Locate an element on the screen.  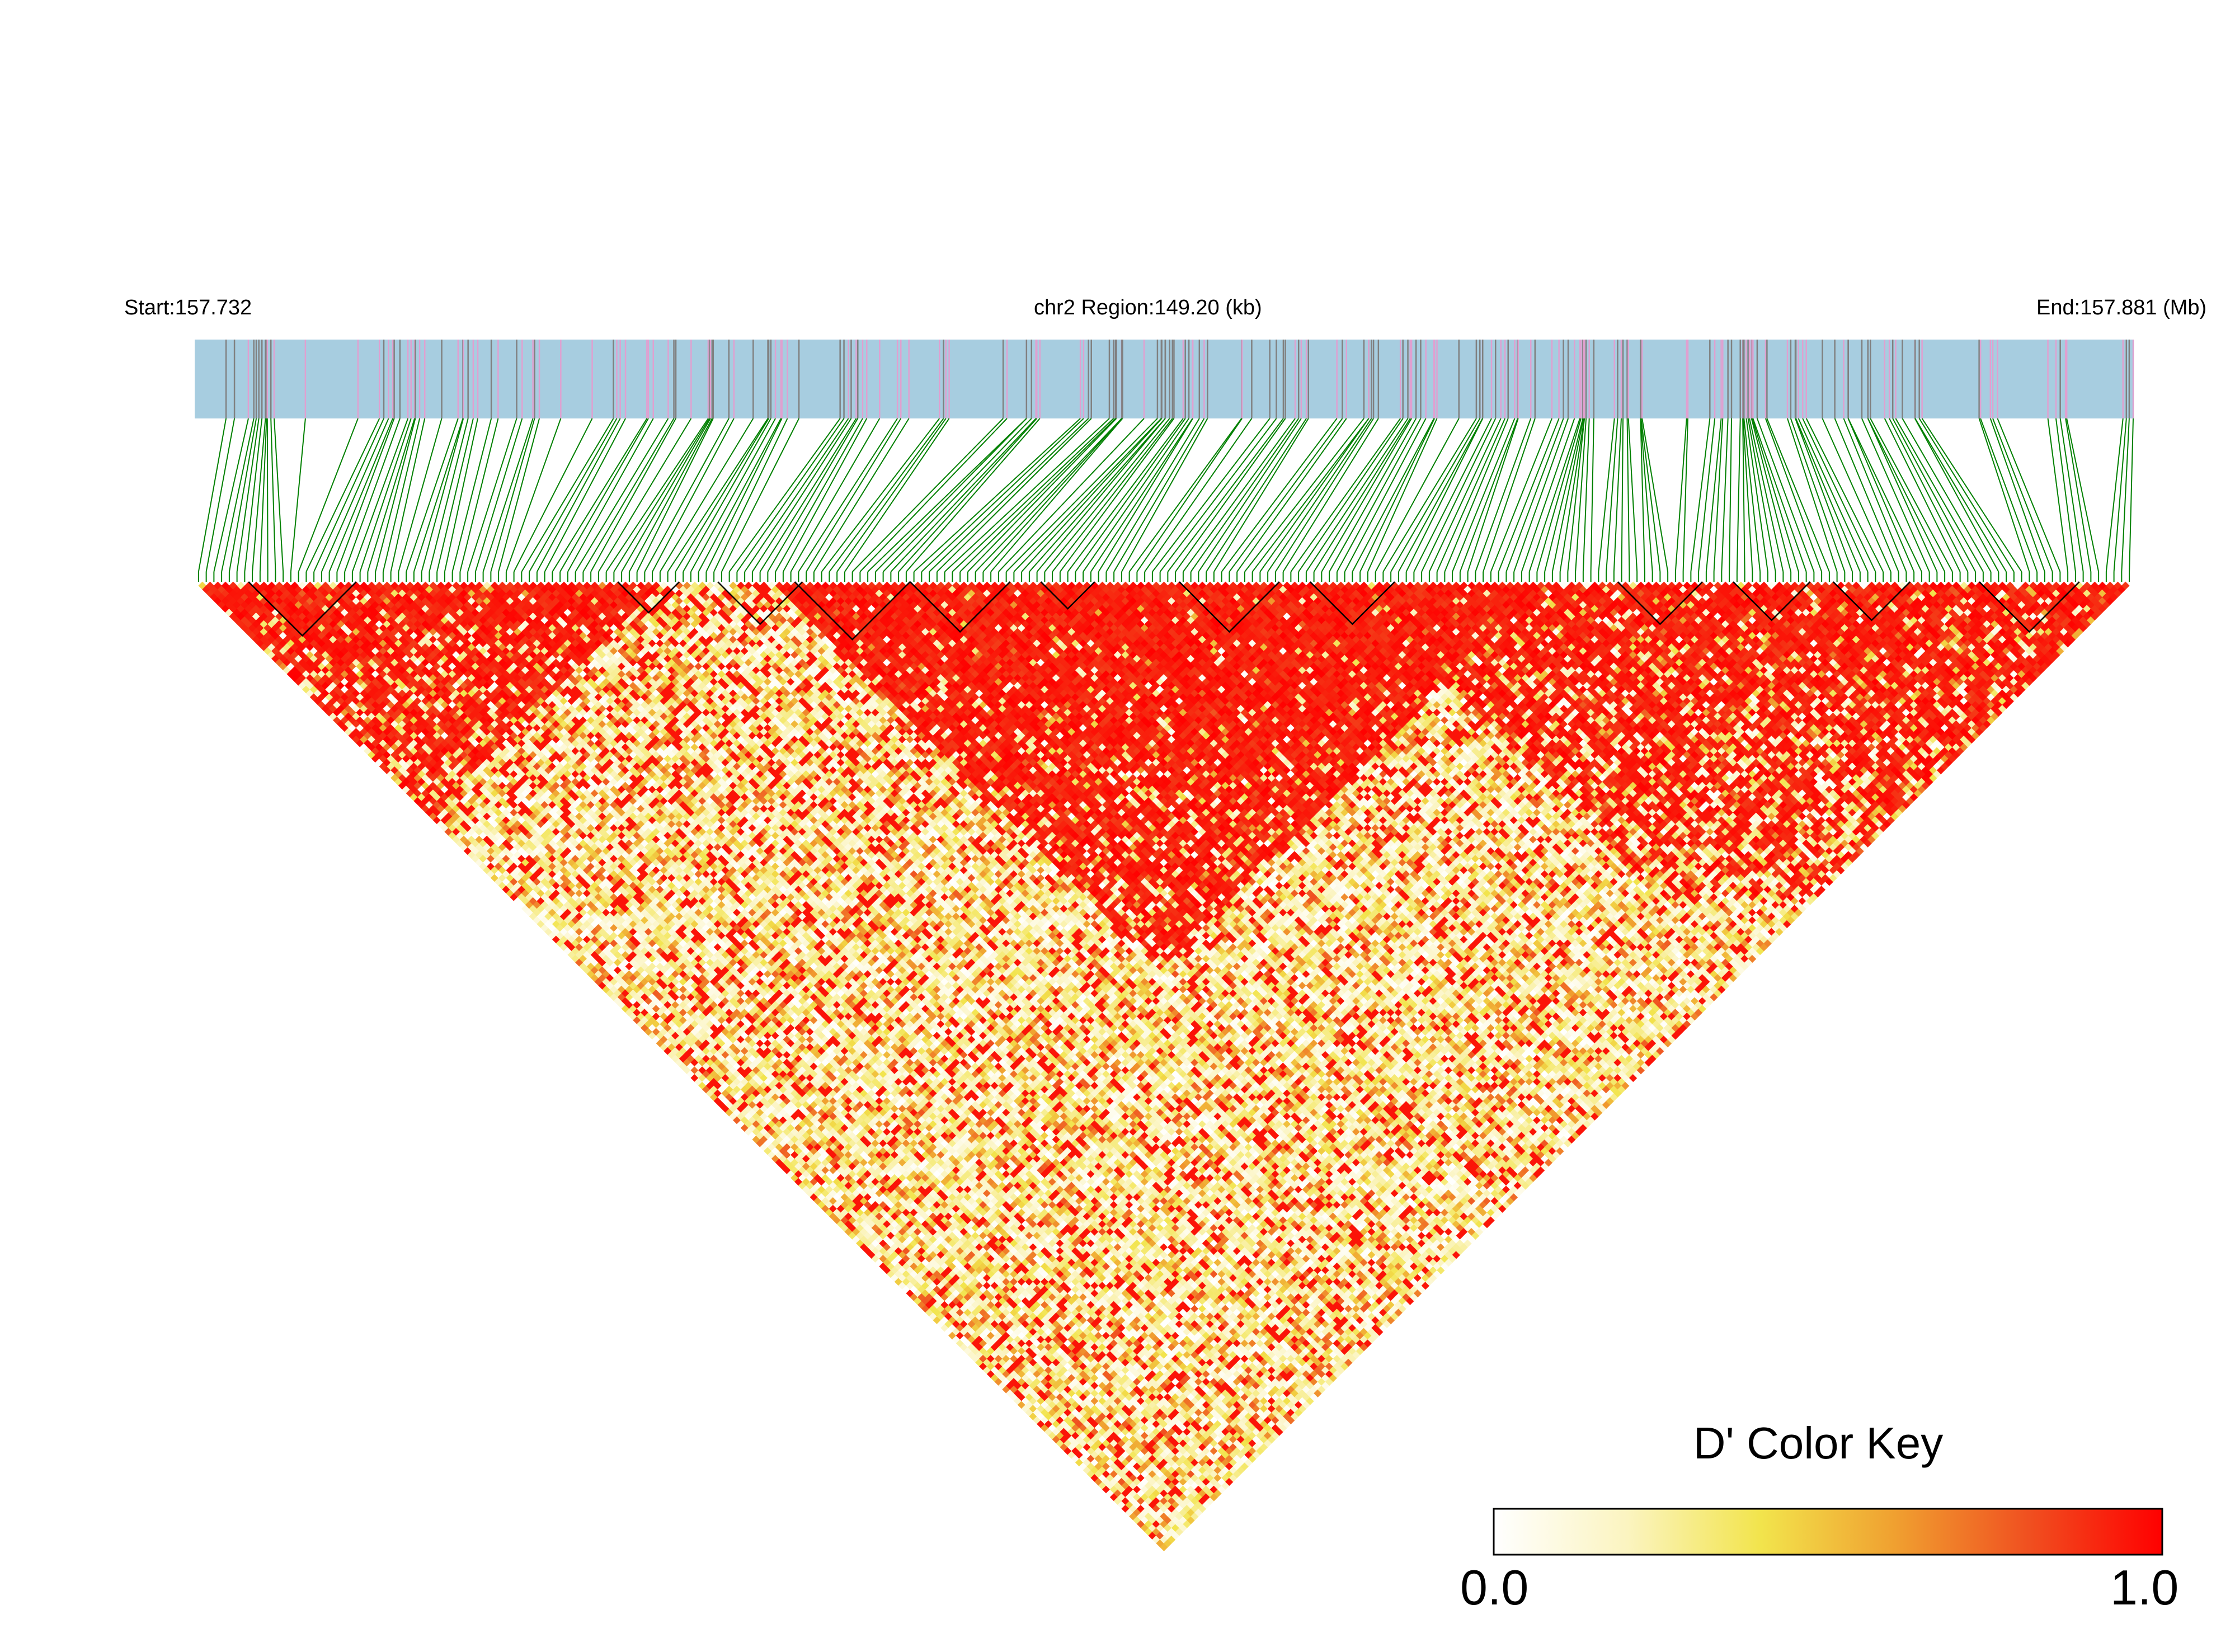
snp-track-bar is located at coordinates (1164, 379).